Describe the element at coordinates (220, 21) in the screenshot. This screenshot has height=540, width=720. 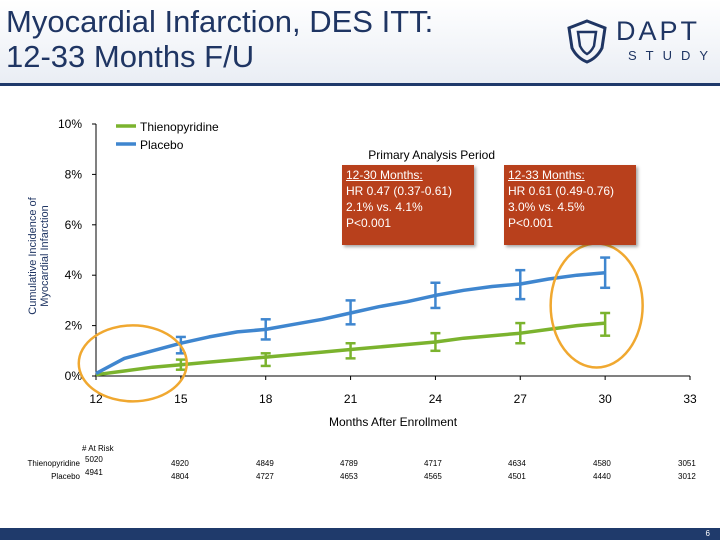
I see `title-line-1: Myocardial Infarction, DES ITT:` at that location.